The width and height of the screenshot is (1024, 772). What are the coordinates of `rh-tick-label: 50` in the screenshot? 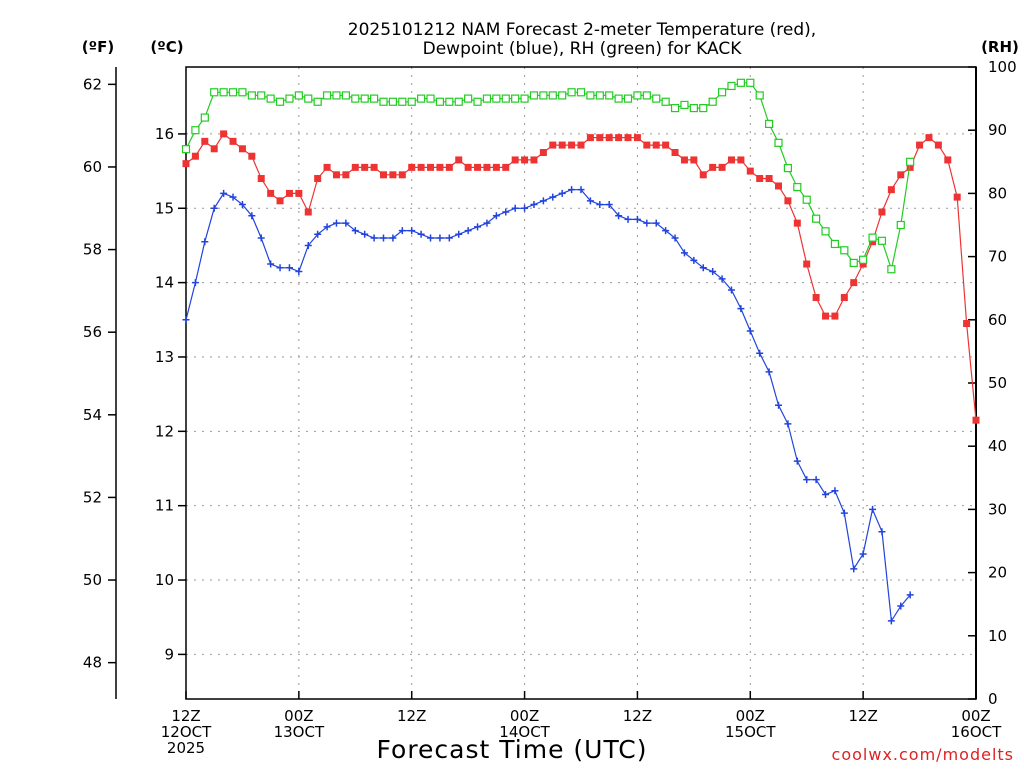 It's located at (997, 383).